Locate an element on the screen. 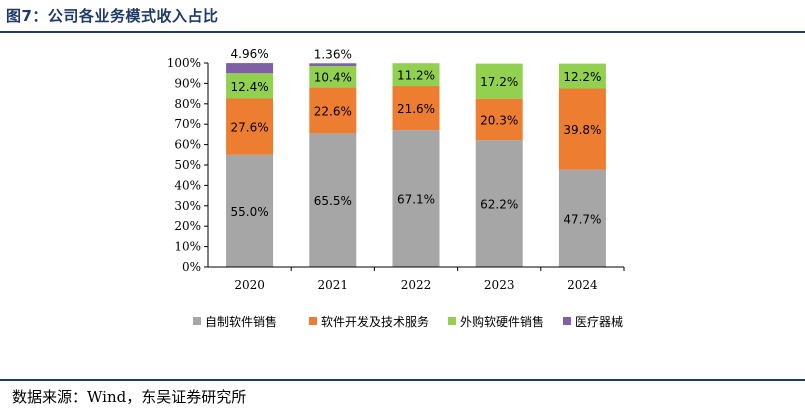 This screenshot has width=805, height=413. data-label: 27.6% is located at coordinates (250, 128).